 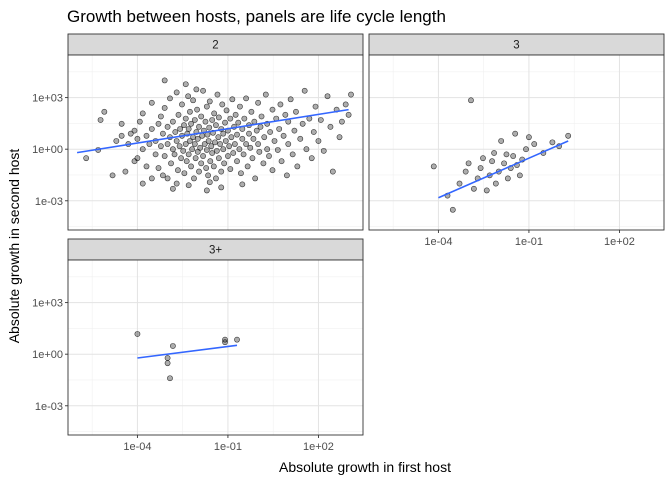 I want to click on y-tick-label: 1e+03, so click(x=47, y=304).